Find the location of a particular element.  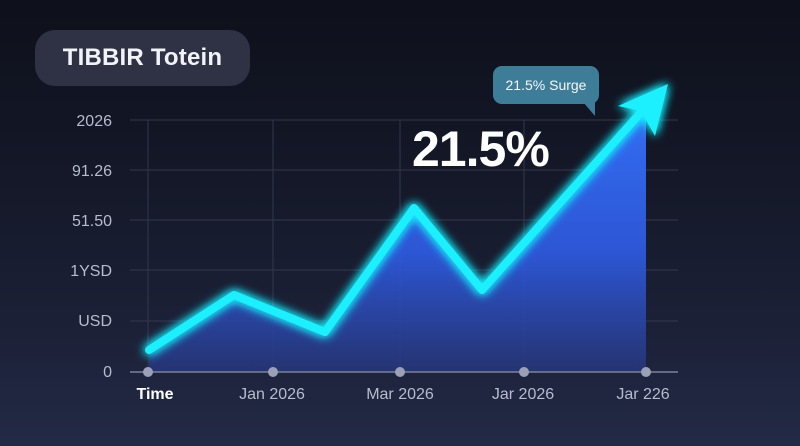

chart-title-pill: TIBBIR Totein is located at coordinates (142, 58).